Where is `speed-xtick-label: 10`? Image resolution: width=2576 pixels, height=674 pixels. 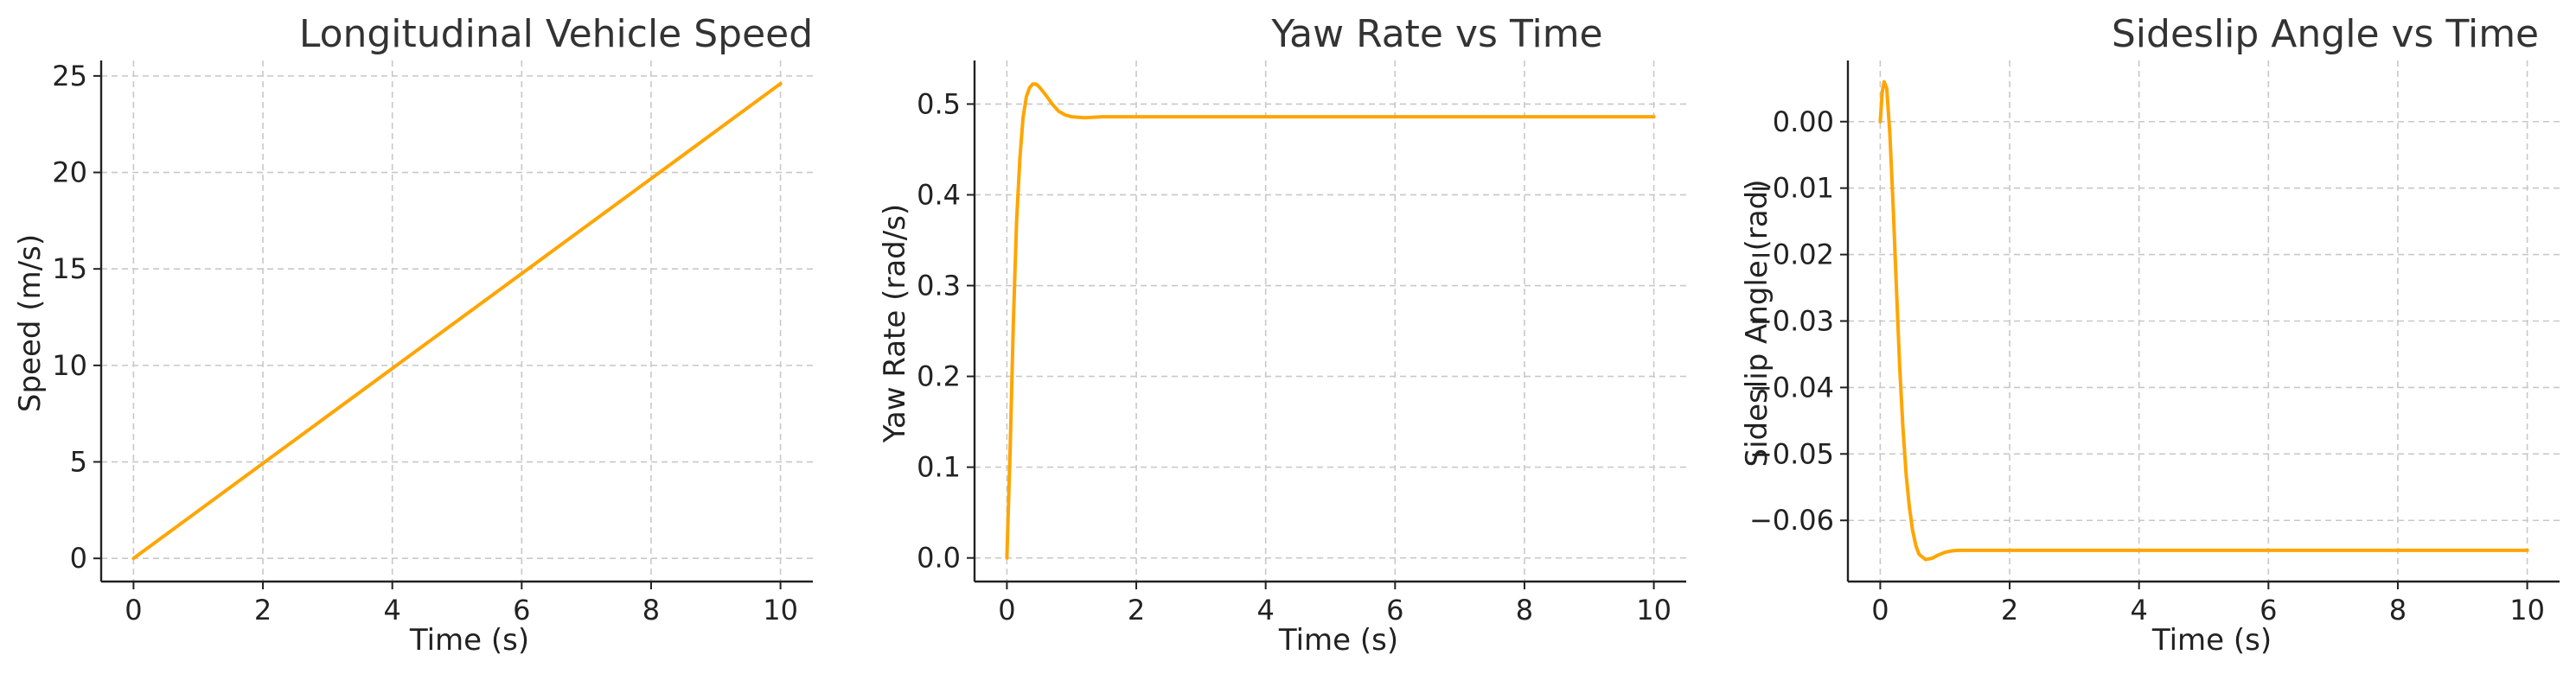
speed-xtick-label: 10 is located at coordinates (780, 610).